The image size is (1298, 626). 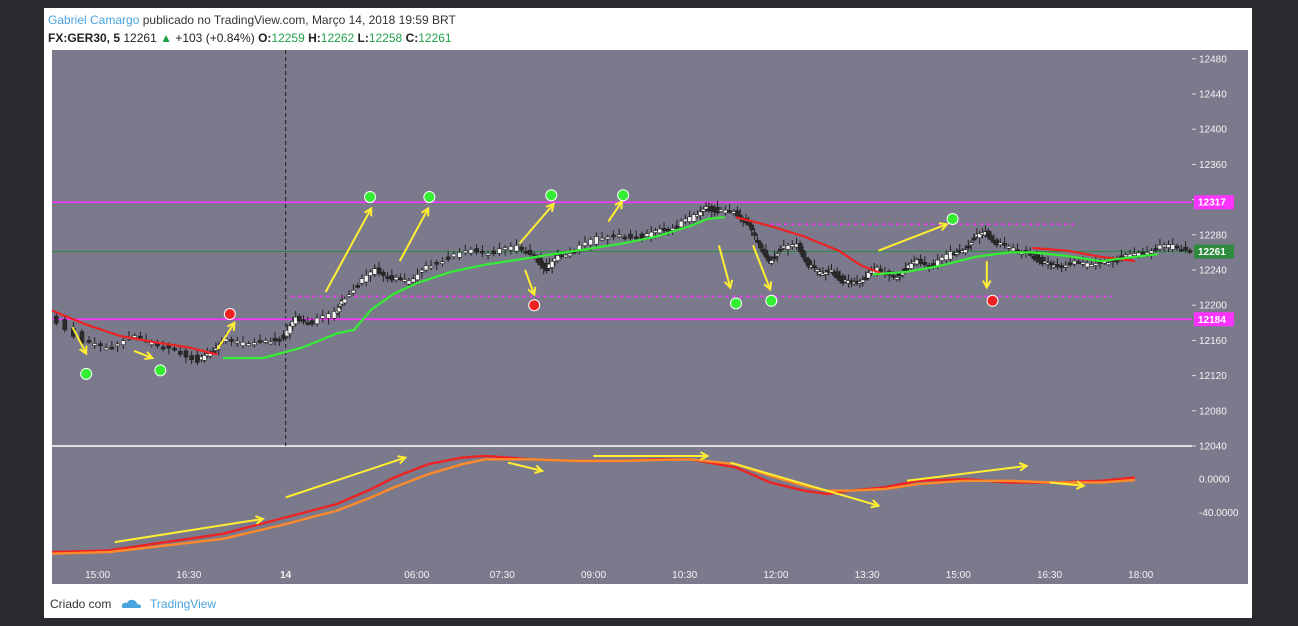 What do you see at coordinates (1213, 59) in the screenshot?
I see `y-tick-label: 12480` at bounding box center [1213, 59].